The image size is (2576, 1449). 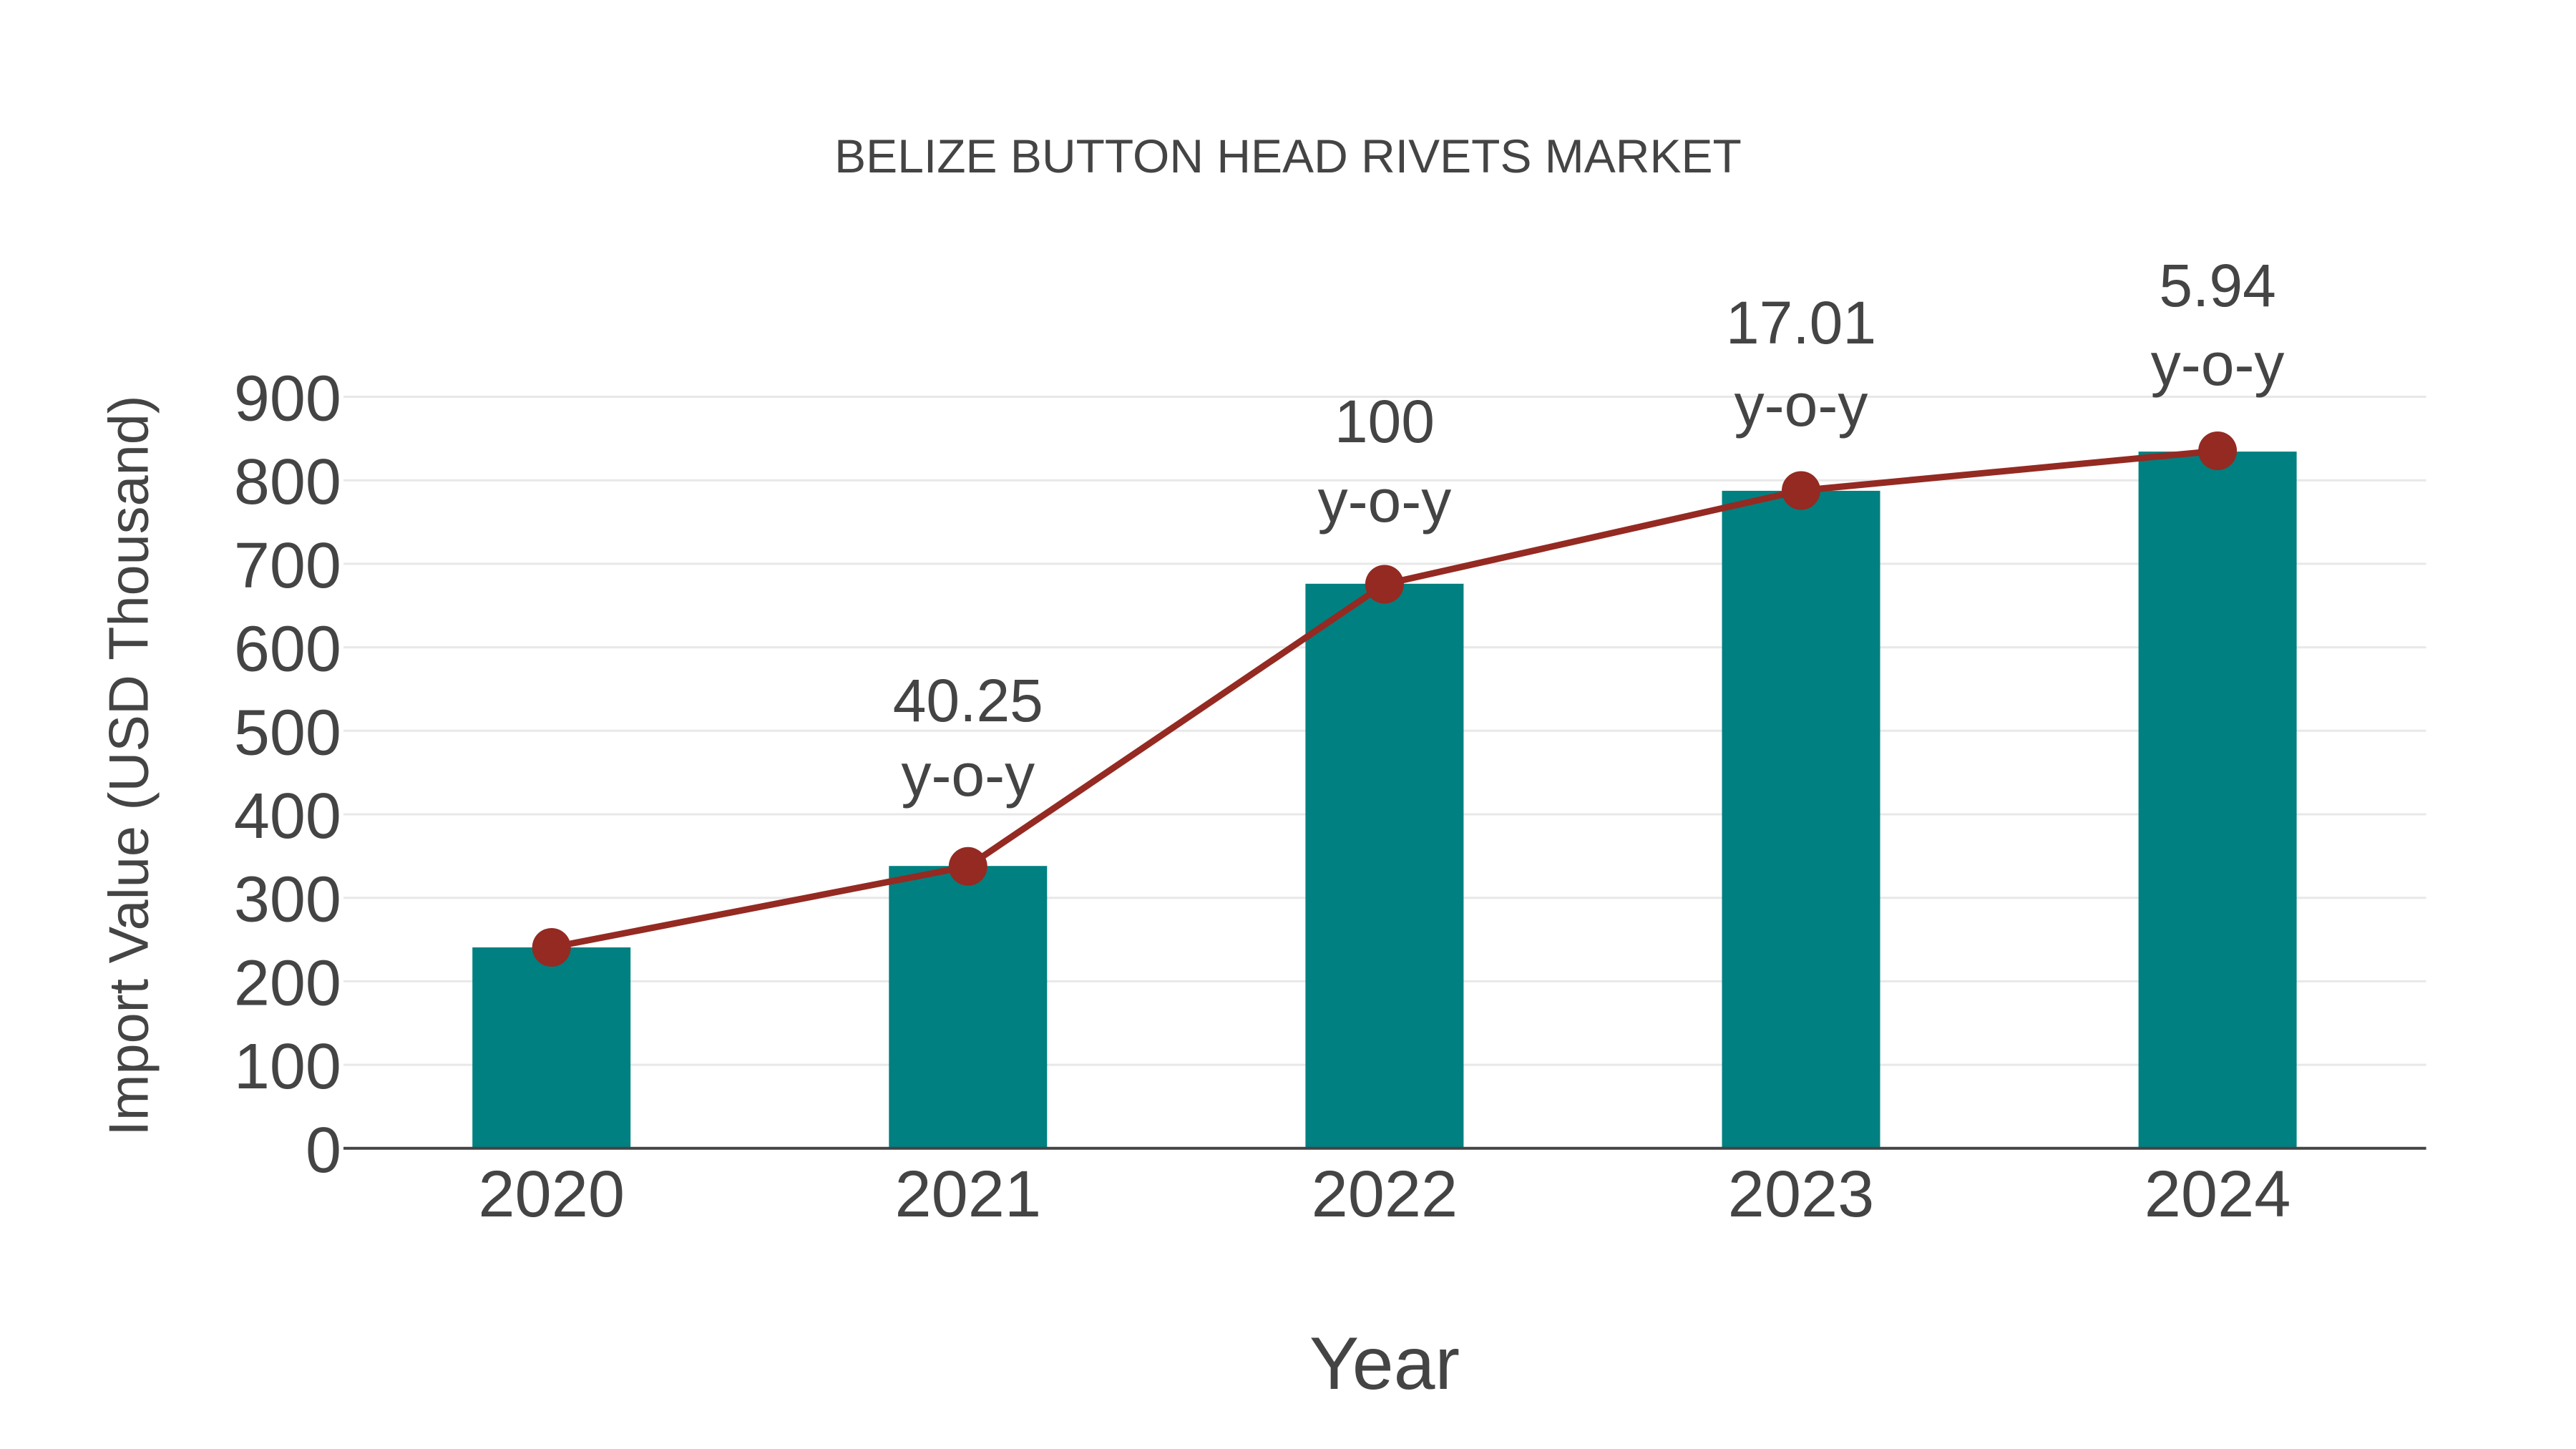 What do you see at coordinates (287, 900) in the screenshot?
I see `svg-text: 300` at bounding box center [287, 900].